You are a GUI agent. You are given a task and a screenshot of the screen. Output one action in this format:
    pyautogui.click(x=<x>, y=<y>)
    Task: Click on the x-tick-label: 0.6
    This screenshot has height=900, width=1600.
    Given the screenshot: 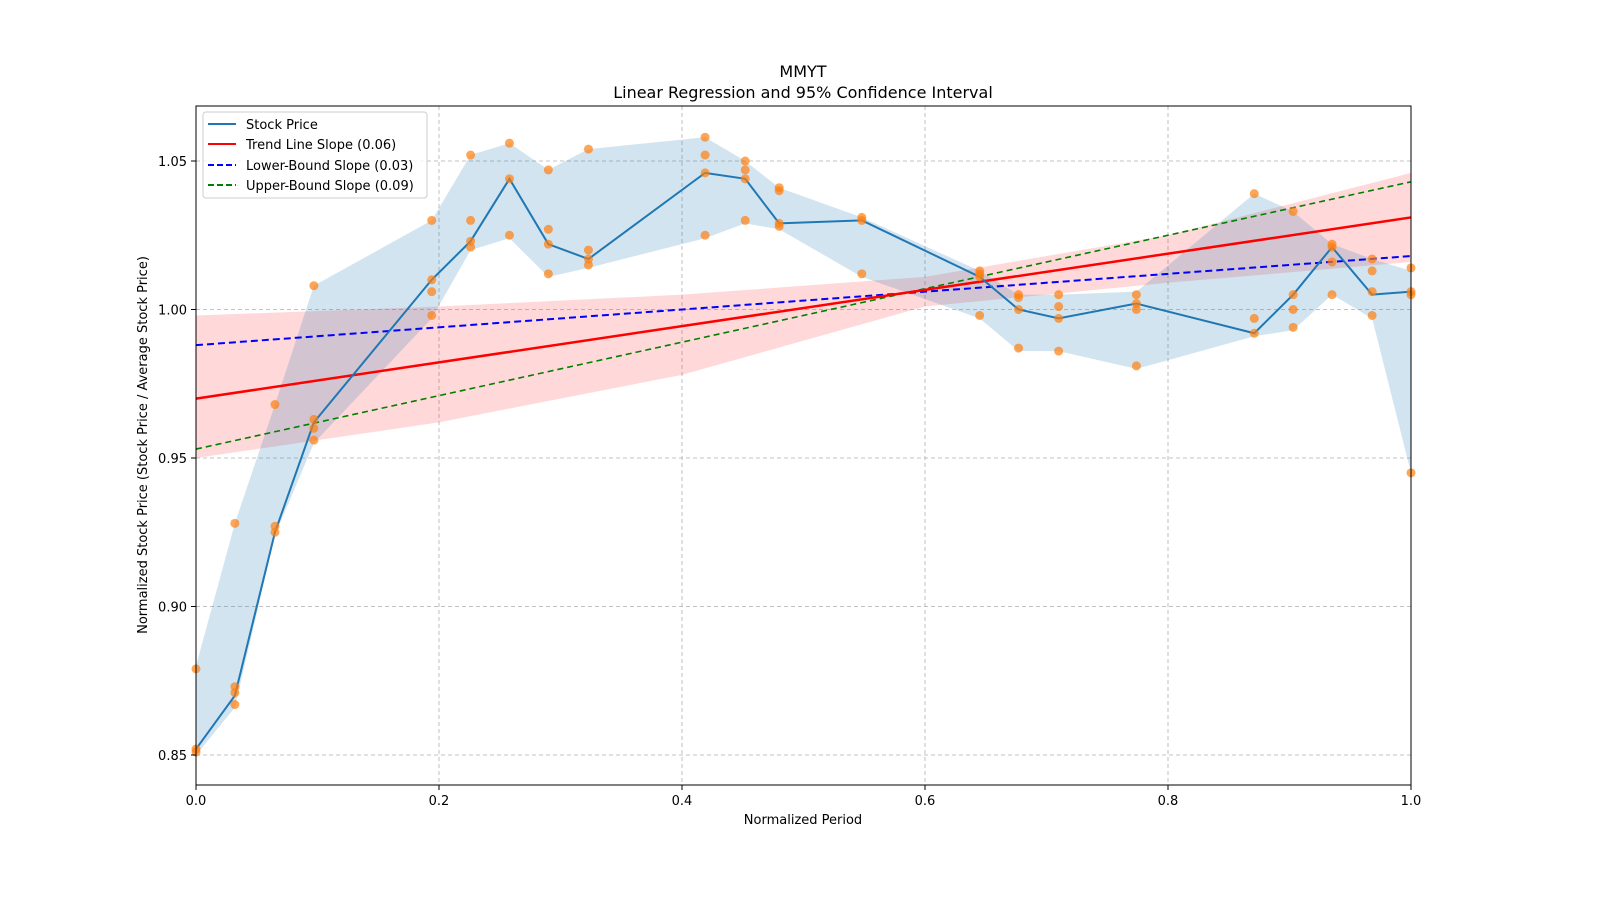 What is the action you would take?
    pyautogui.click(x=925, y=801)
    